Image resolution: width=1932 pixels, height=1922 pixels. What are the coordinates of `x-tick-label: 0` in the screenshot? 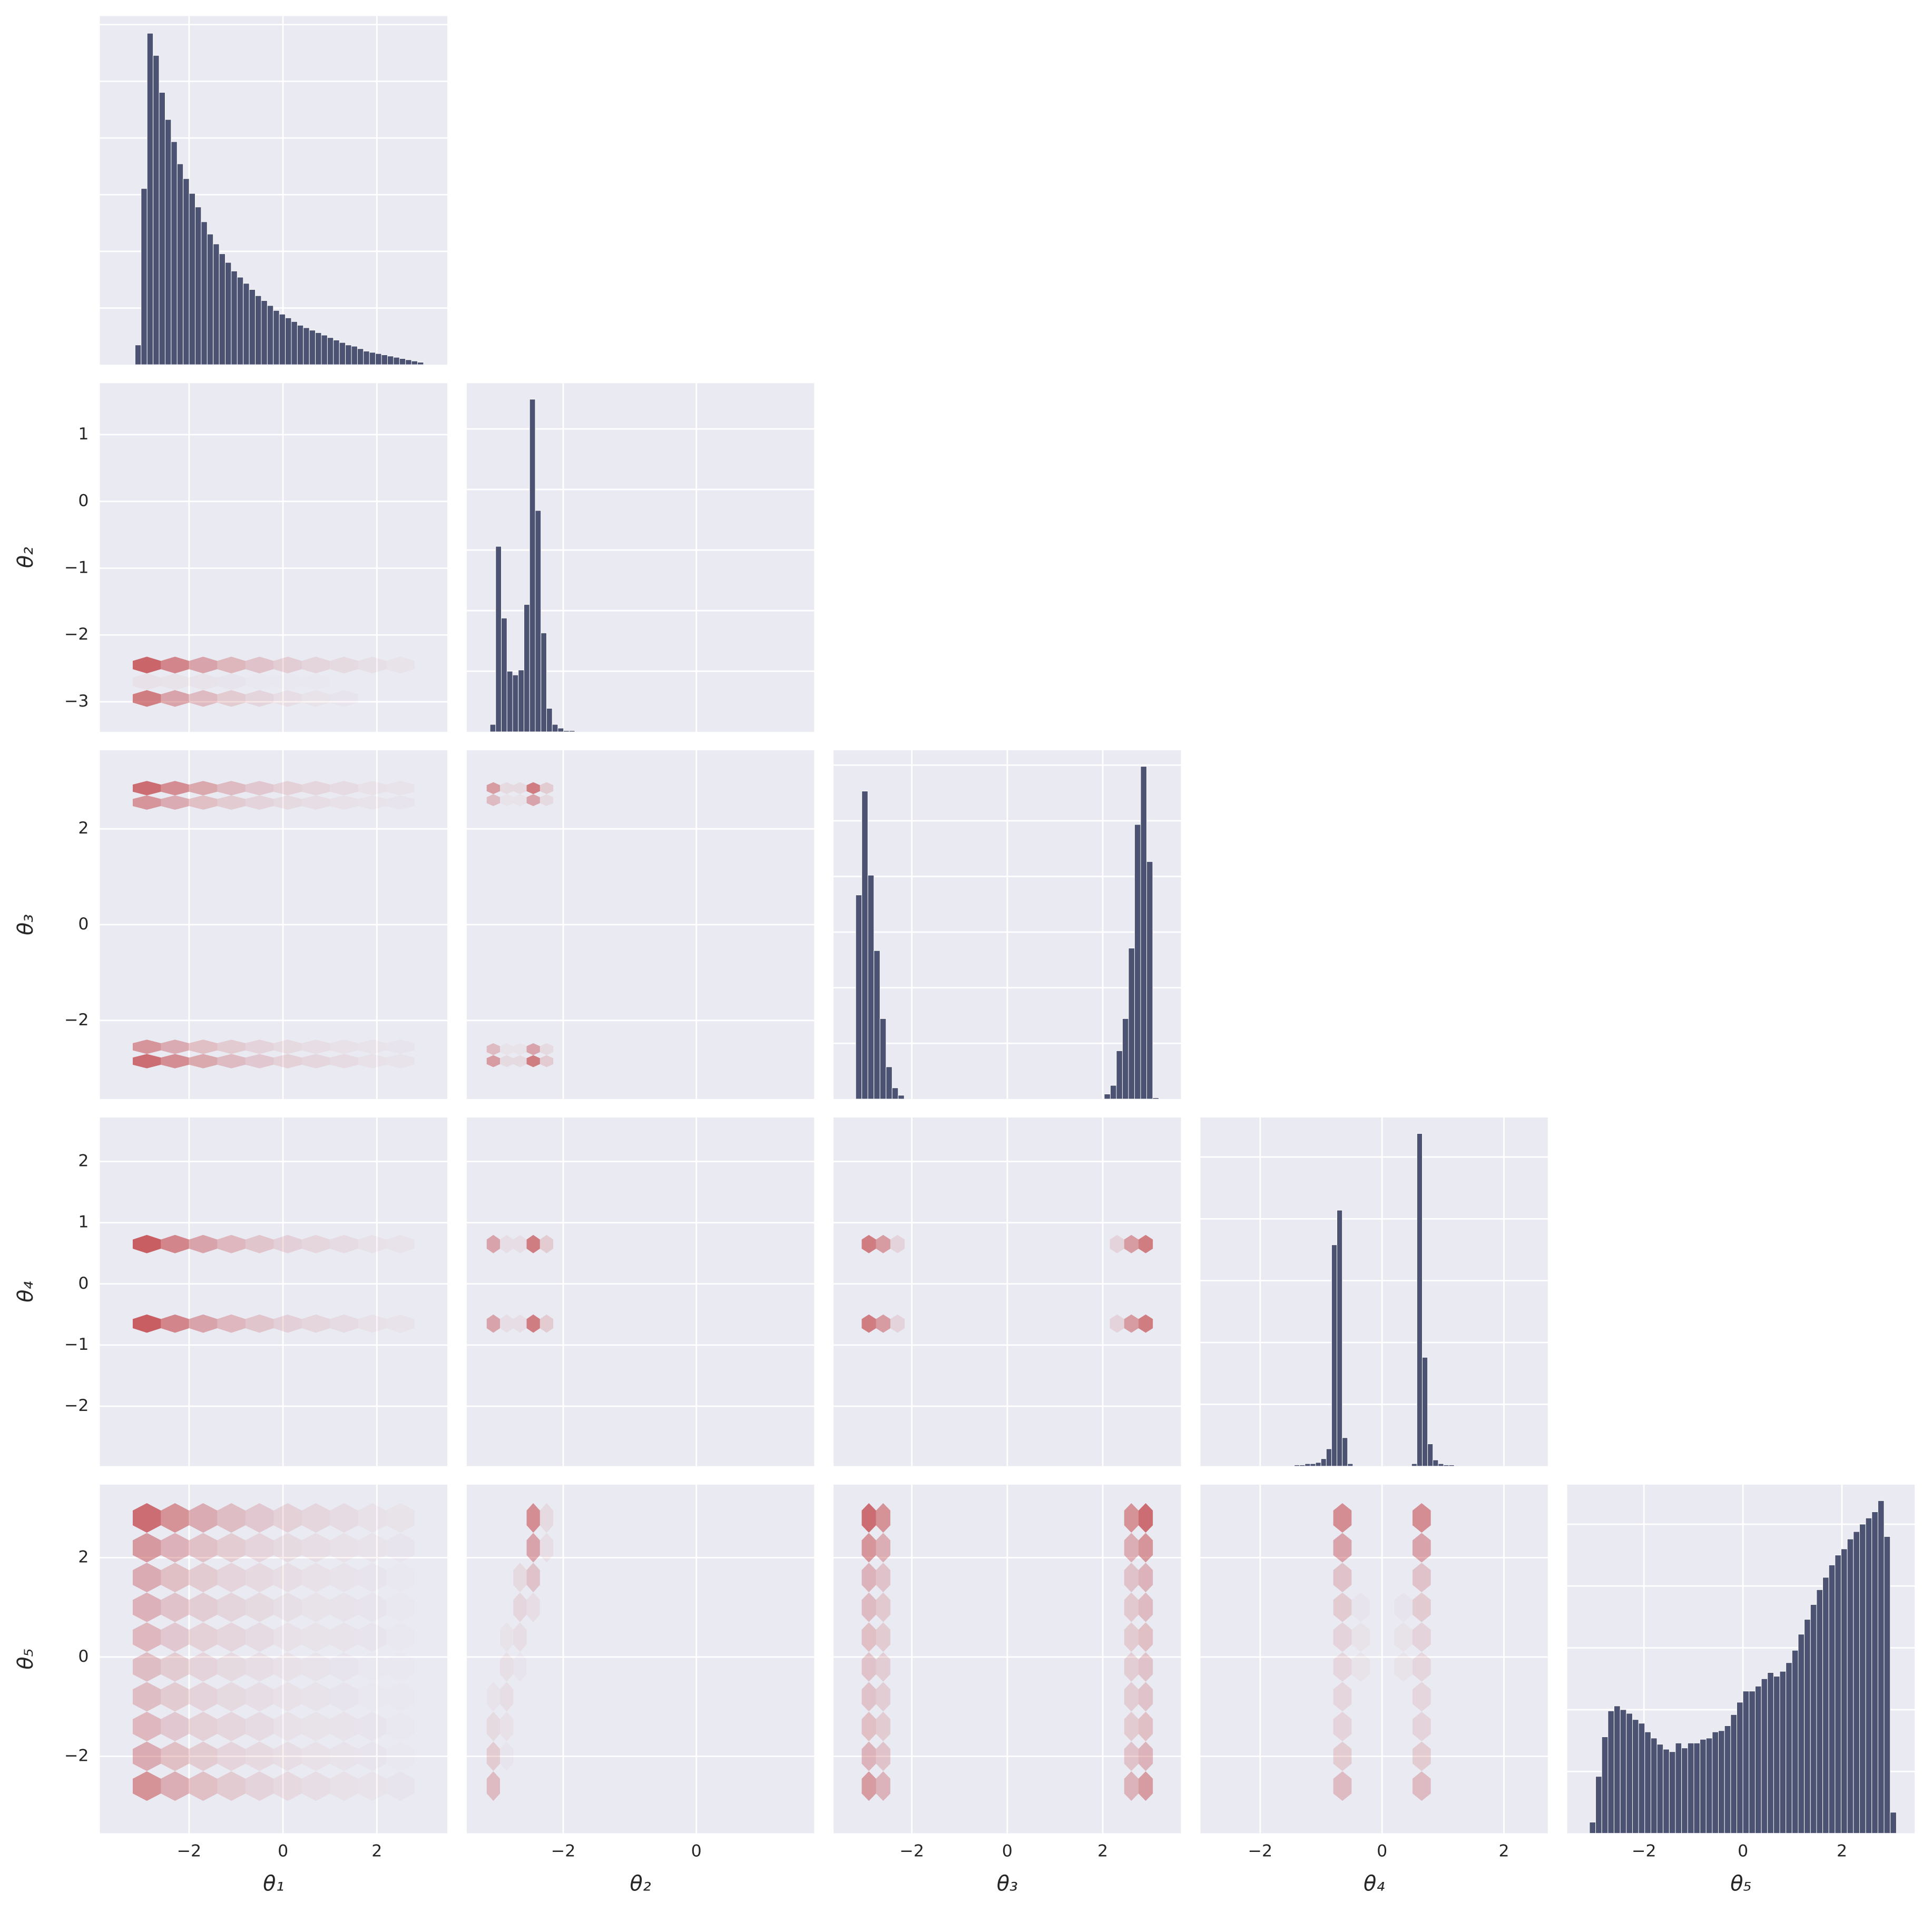 It's located at (696, 1851).